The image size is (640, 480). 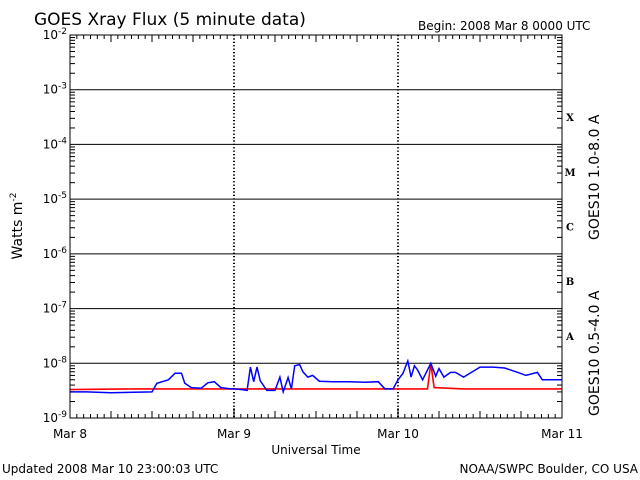 I want to click on source-credit: NOAA/SWPC Boulder, CO USA, so click(x=549, y=469).